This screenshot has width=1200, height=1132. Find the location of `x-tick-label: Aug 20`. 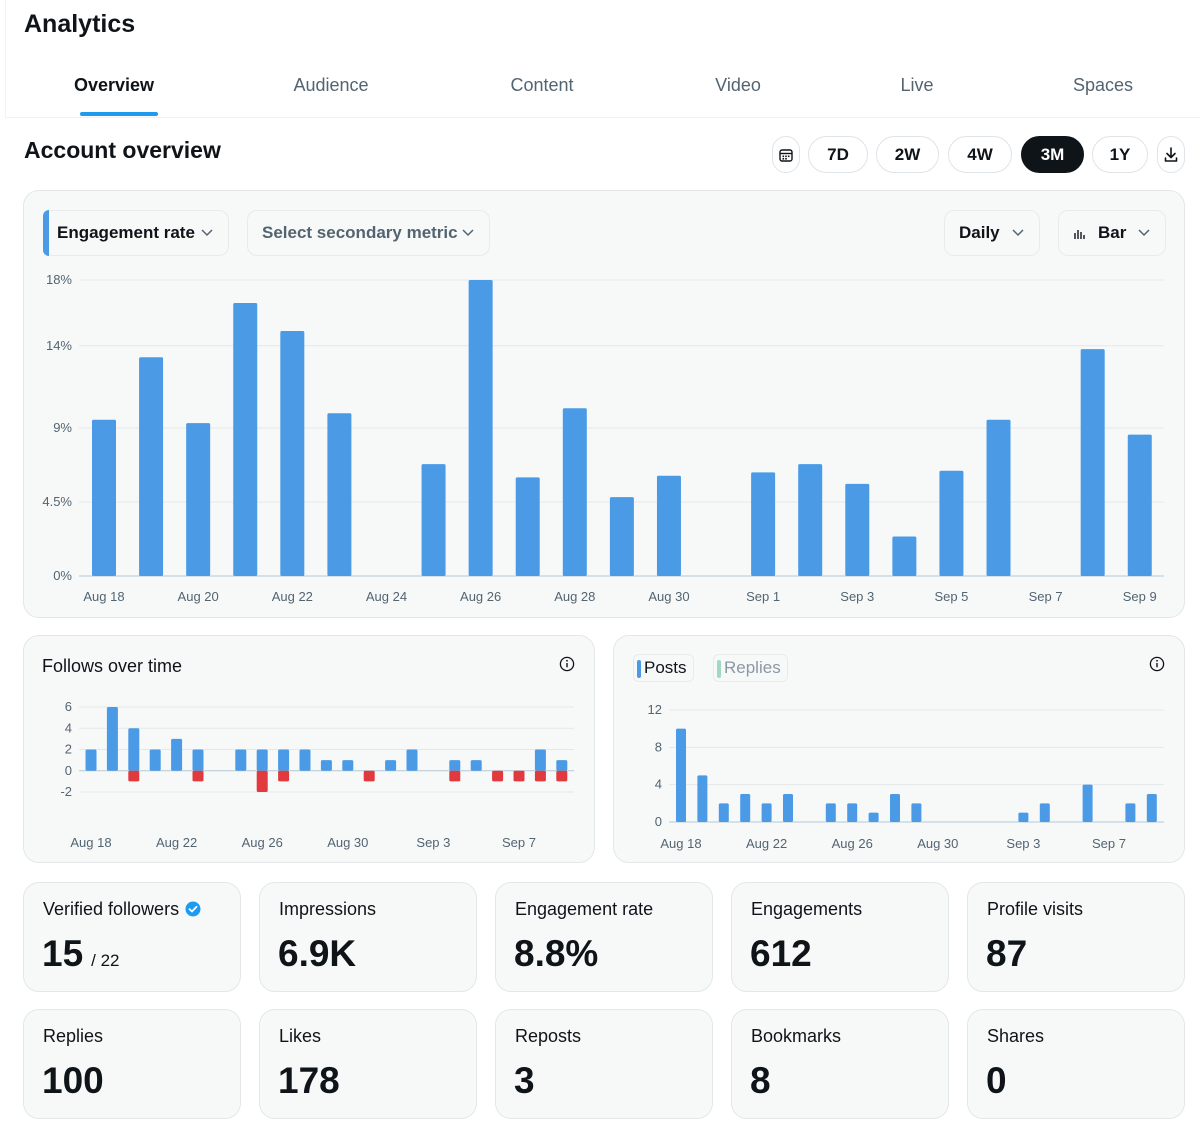

x-tick-label: Aug 20 is located at coordinates (198, 596).